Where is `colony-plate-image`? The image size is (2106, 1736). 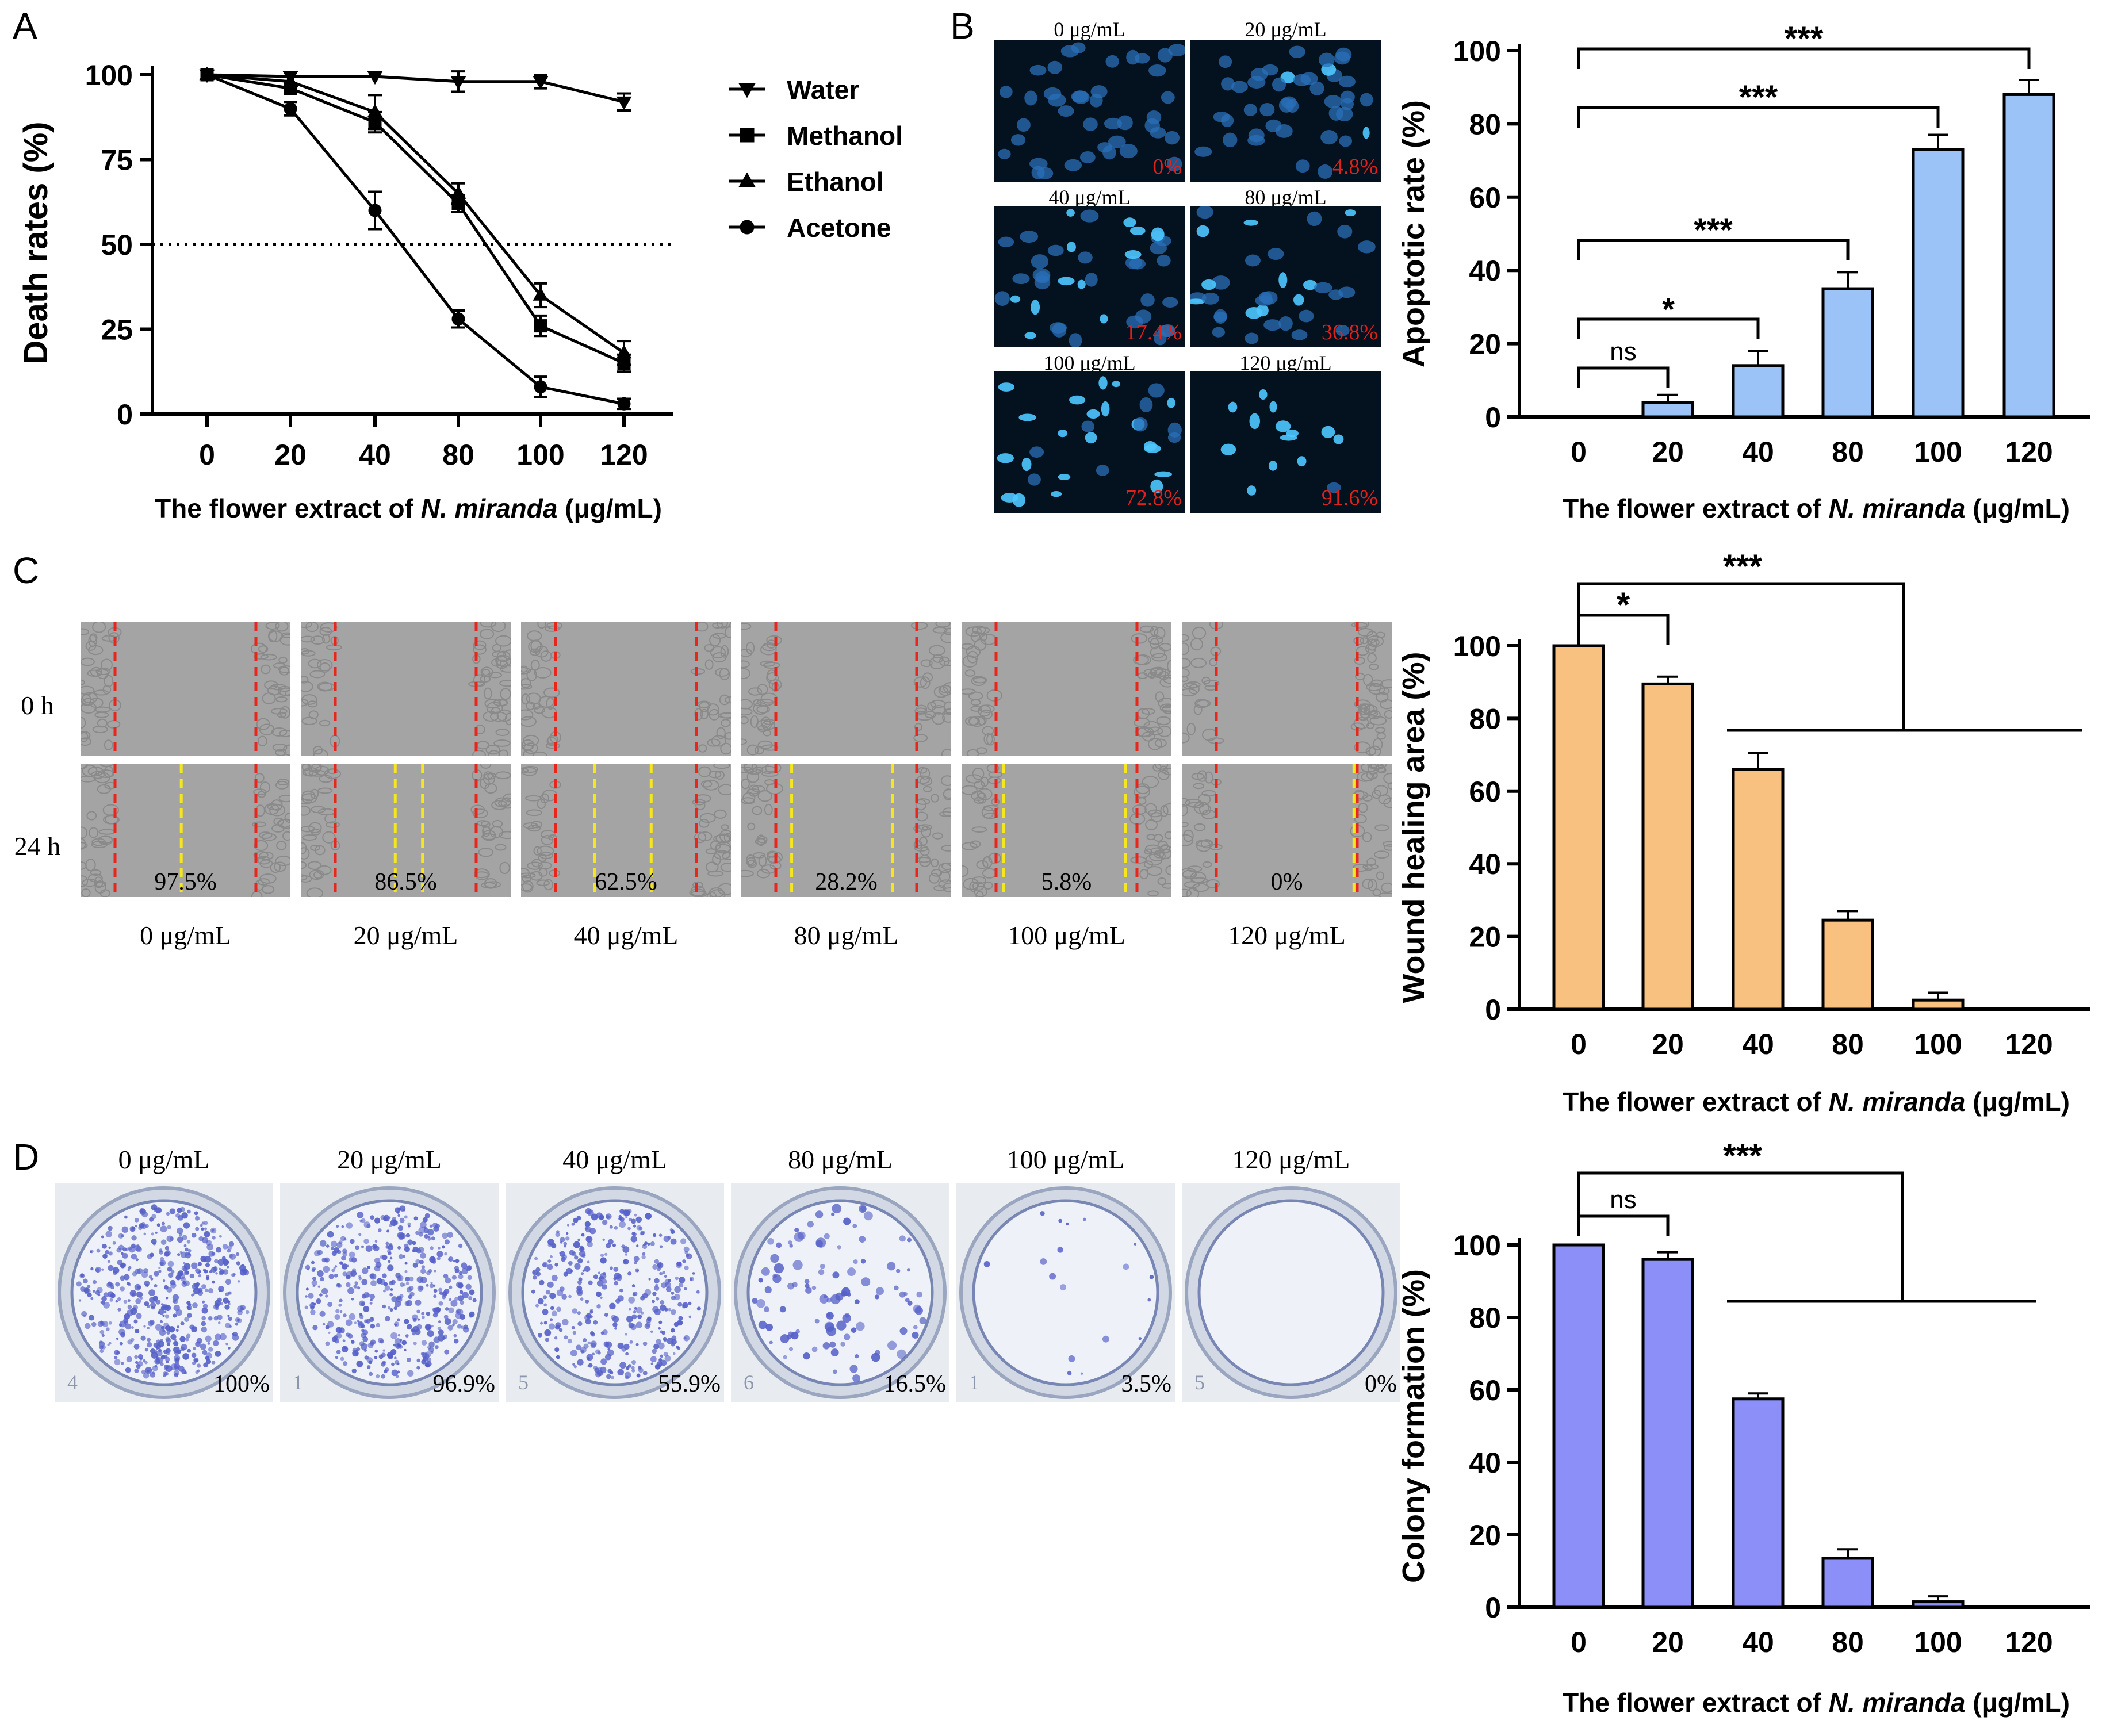 colony-plate-image is located at coordinates (615, 1292).